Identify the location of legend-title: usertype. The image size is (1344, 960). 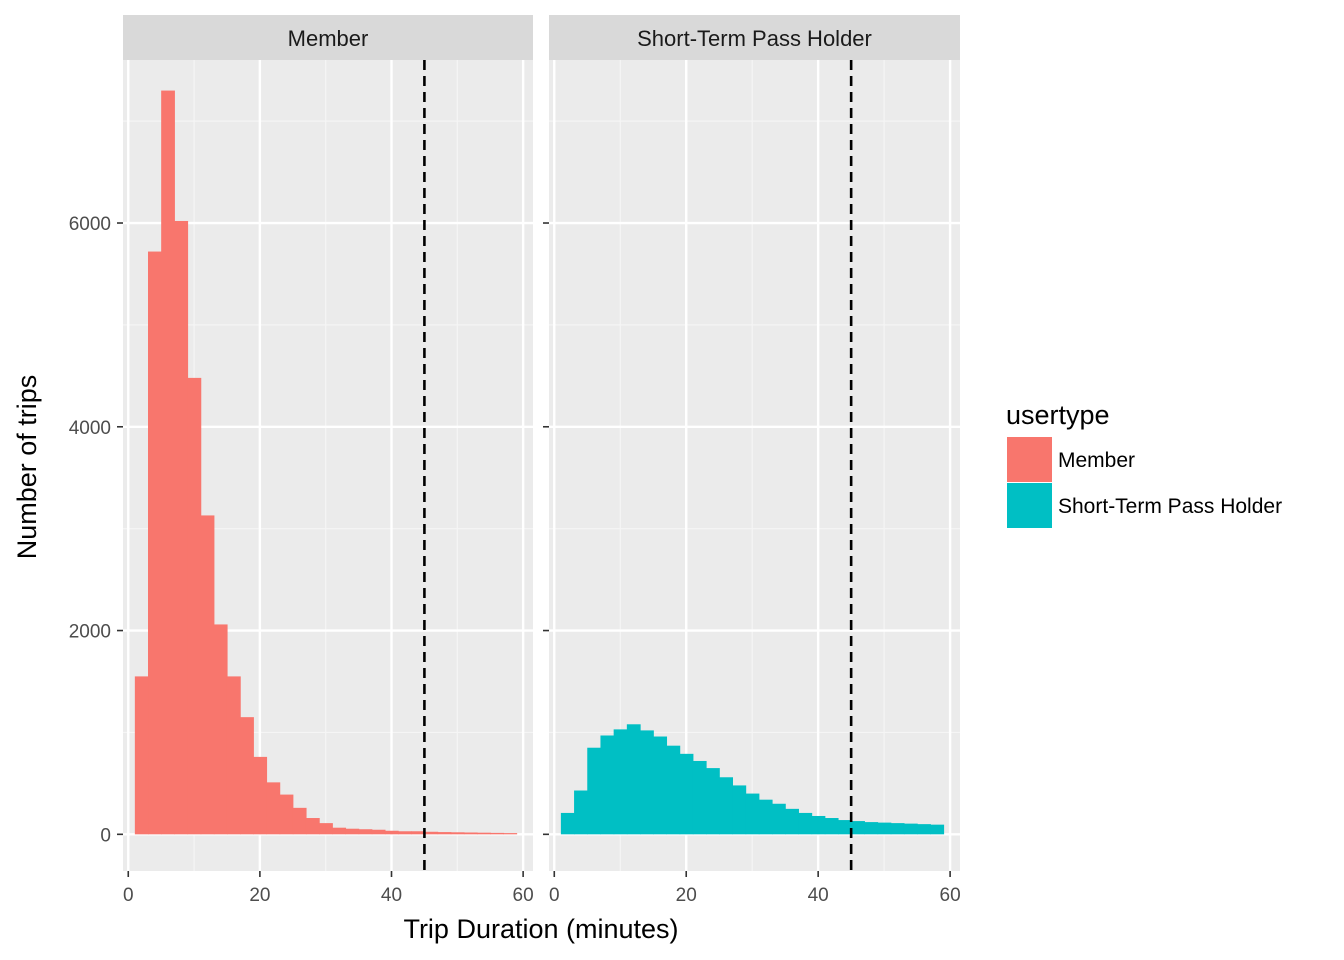
(1058, 415).